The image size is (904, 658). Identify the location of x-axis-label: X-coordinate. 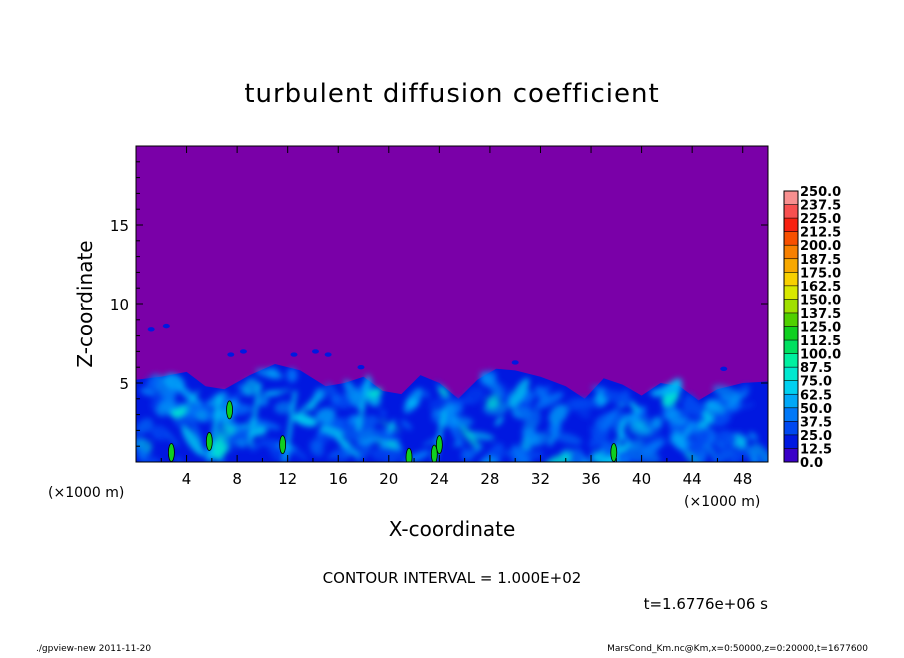
(452, 529).